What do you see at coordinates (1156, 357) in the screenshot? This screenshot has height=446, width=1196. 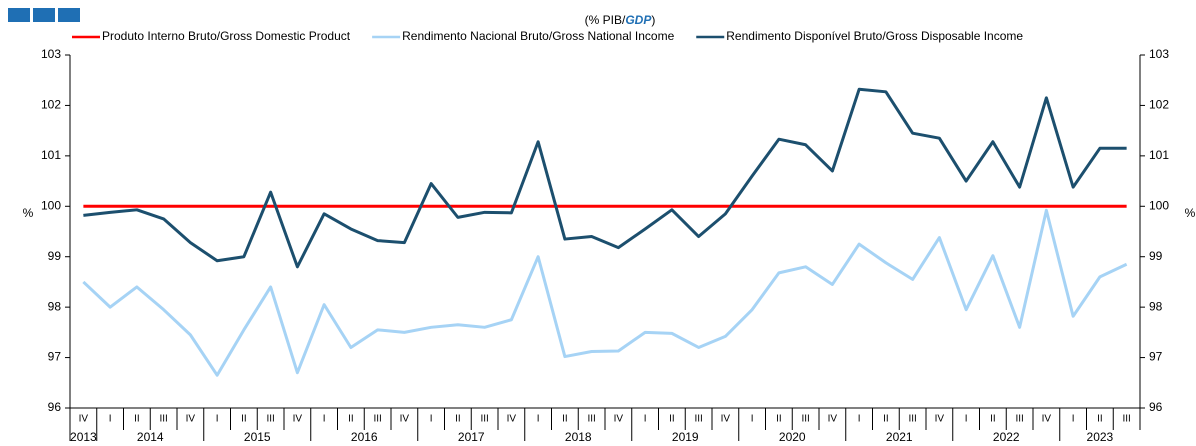 I see `y2-tick-label: 97` at bounding box center [1156, 357].